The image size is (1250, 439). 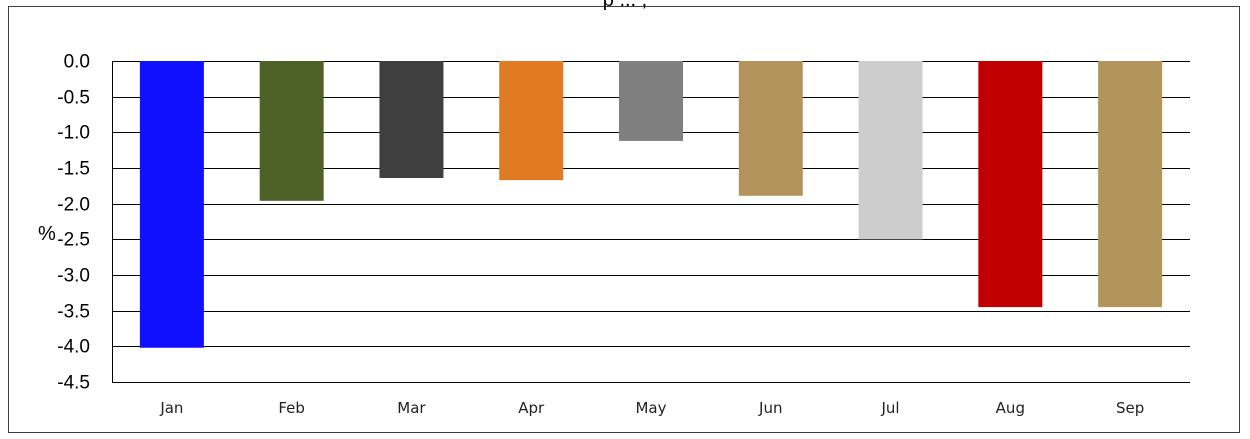 What do you see at coordinates (291, 131) in the screenshot?
I see `bar-feb` at bounding box center [291, 131].